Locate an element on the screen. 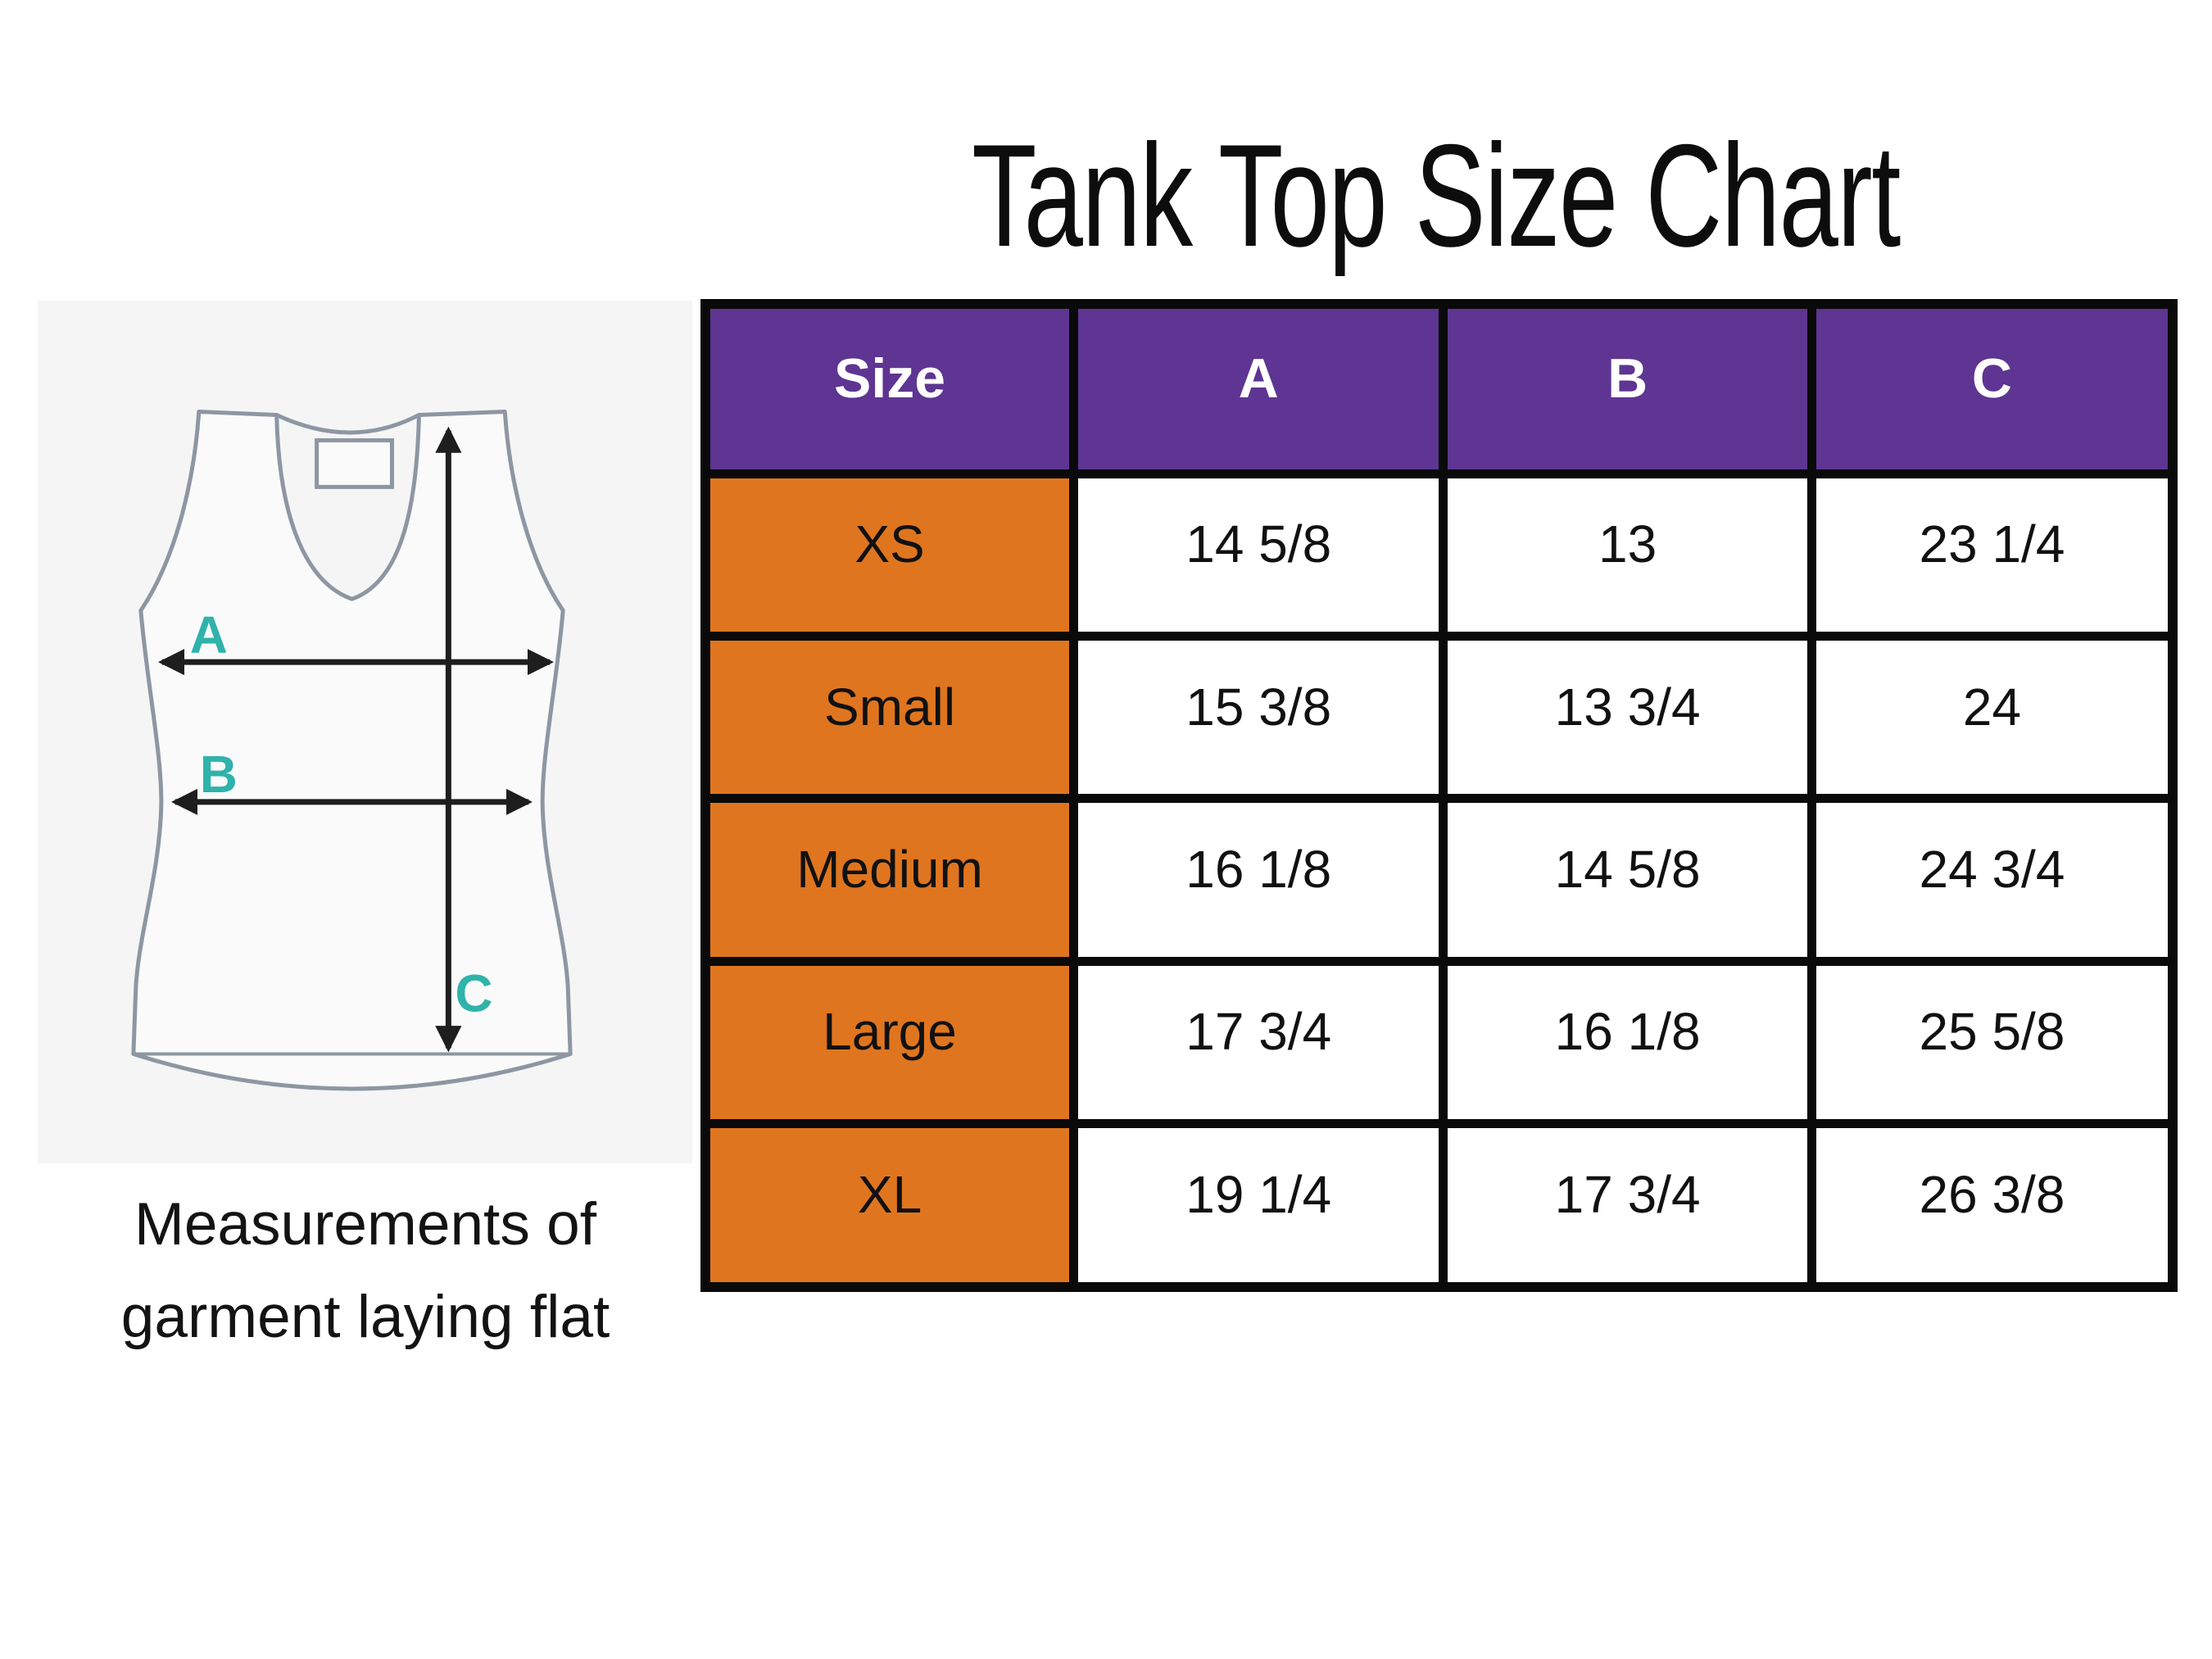 The width and height of the screenshot is (2212, 1659). header-c: C is located at coordinates (1992, 388).